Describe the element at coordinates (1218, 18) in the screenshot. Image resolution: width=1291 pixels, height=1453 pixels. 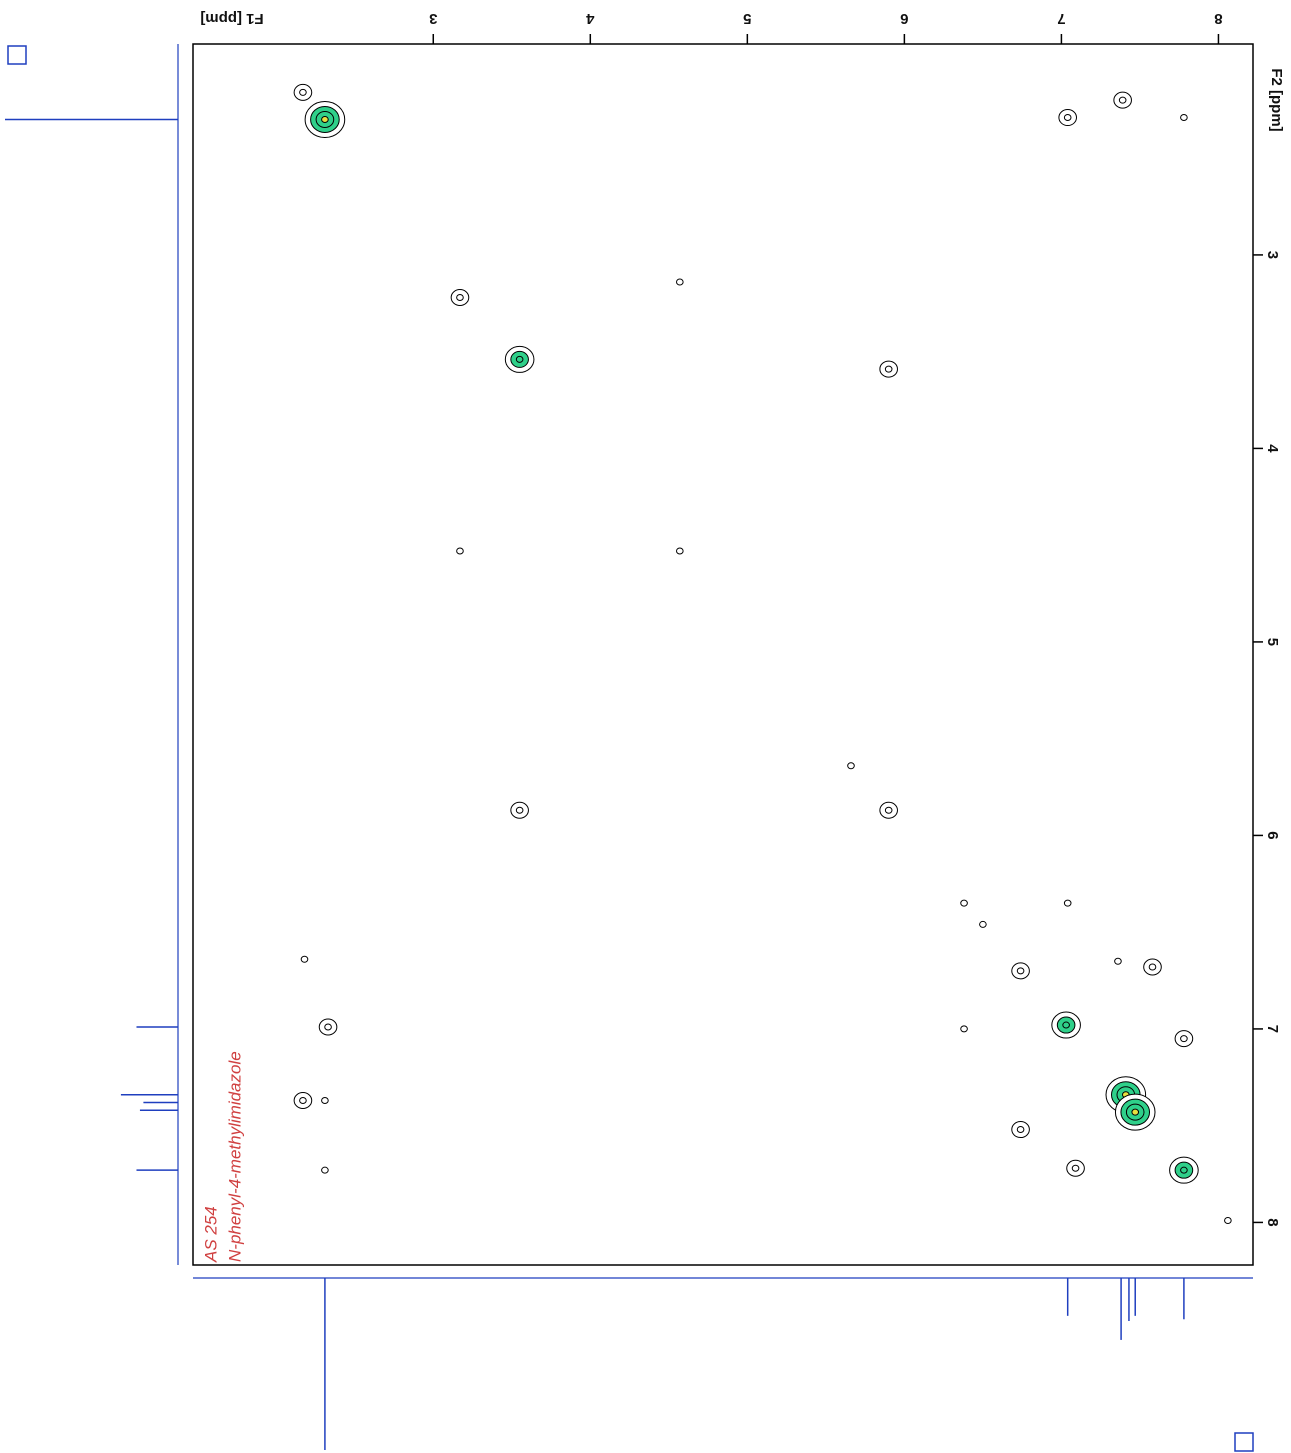
I see `x-tick-label: 8` at that location.